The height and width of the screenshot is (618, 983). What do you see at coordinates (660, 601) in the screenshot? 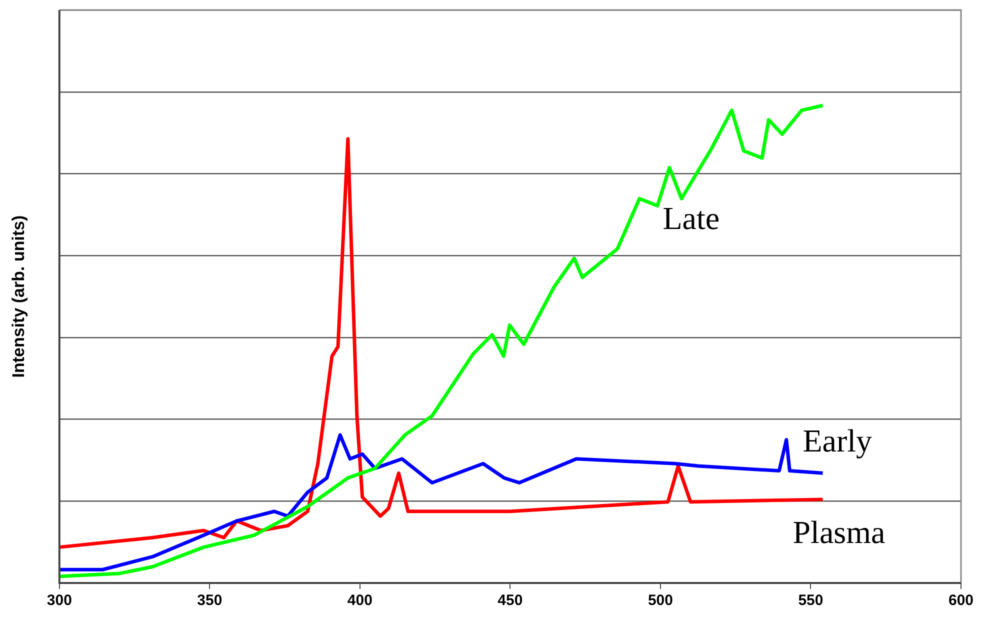
I see `x-tick-label: 500` at bounding box center [660, 601].